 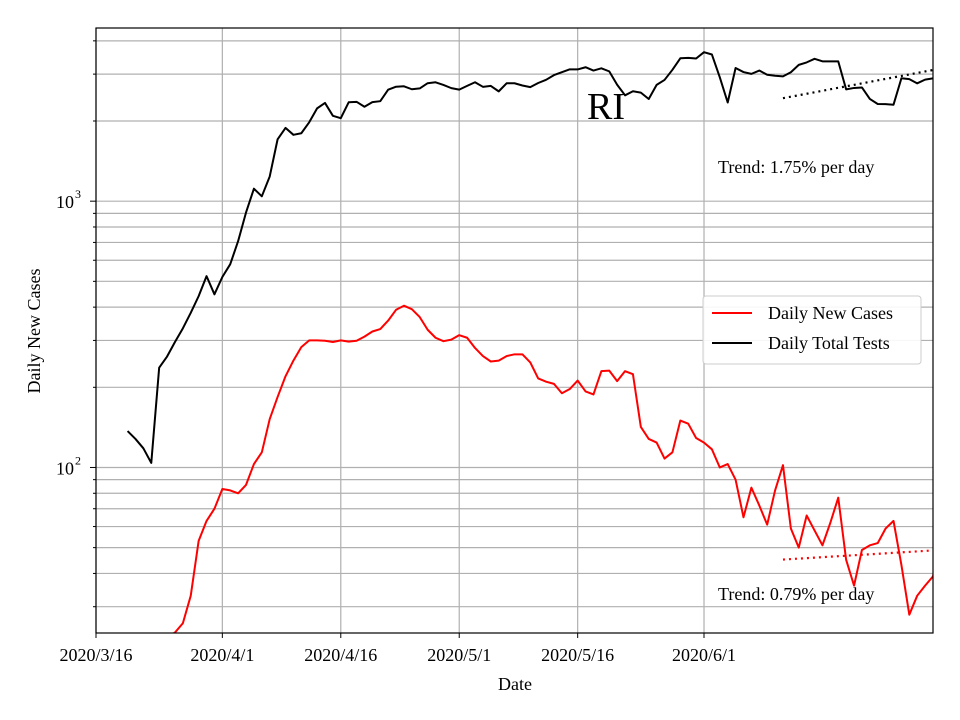 I want to click on y-axis-label: Daily New Cases, so click(x=34, y=331).